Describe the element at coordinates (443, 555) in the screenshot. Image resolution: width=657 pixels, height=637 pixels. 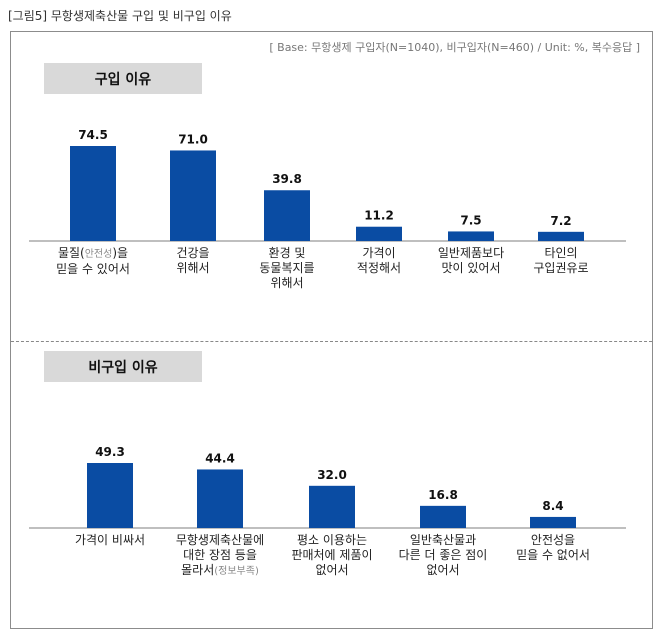
I see `category-label: 일반축산물과 다른 더 좋은 점이 없어서` at that location.